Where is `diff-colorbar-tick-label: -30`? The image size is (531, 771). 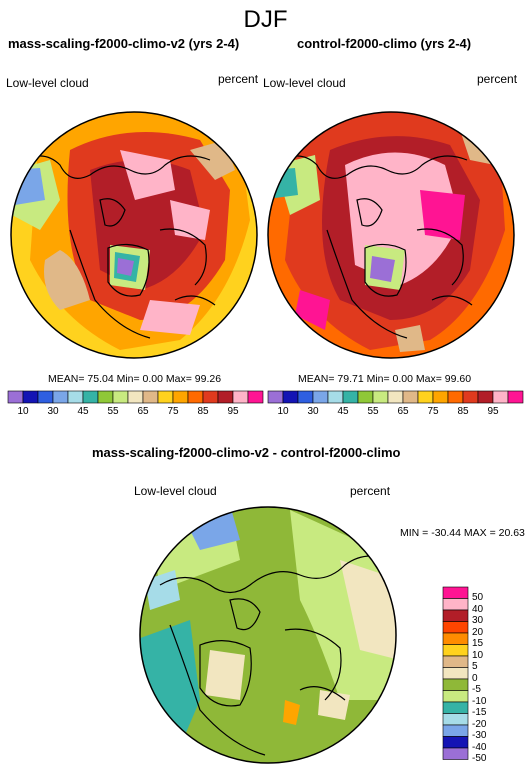
diff-colorbar-tick-label: -30 is located at coordinates (479, 735).